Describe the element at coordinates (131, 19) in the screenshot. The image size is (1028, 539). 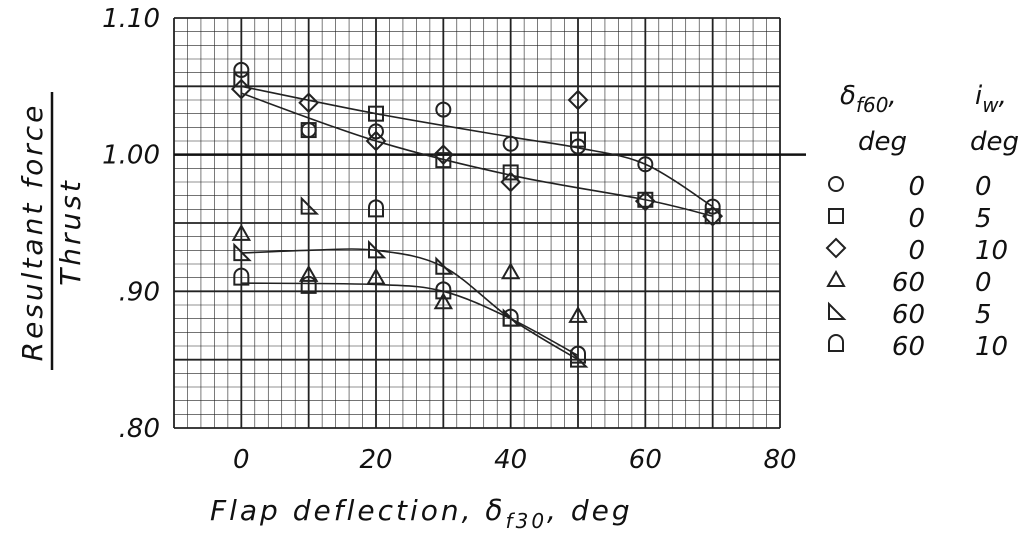
I see `y-tick-label: 1.10` at that location.